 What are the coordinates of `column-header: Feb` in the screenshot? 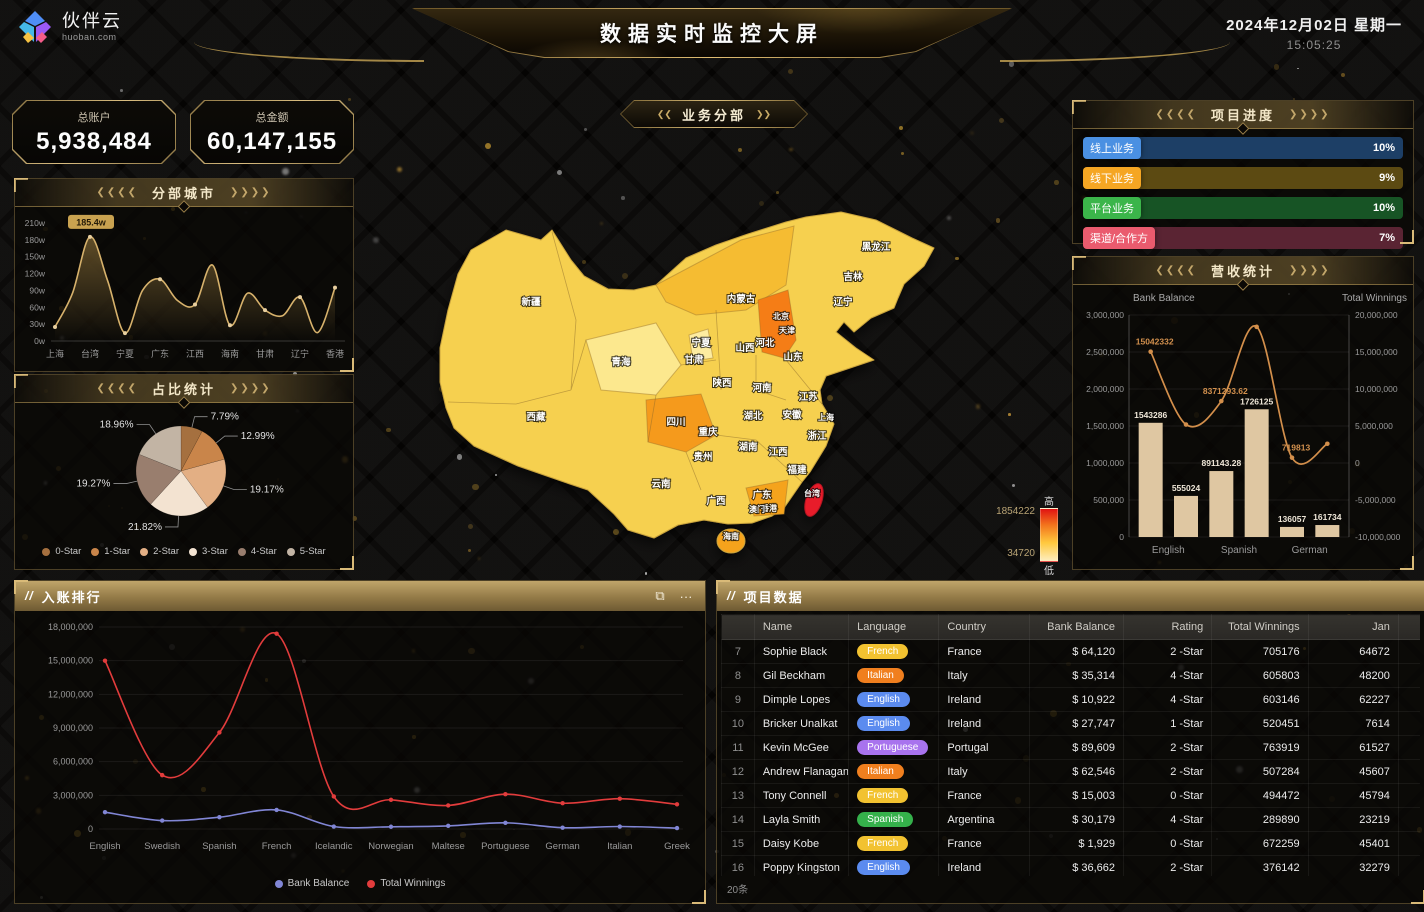 It's located at (1408, 627).